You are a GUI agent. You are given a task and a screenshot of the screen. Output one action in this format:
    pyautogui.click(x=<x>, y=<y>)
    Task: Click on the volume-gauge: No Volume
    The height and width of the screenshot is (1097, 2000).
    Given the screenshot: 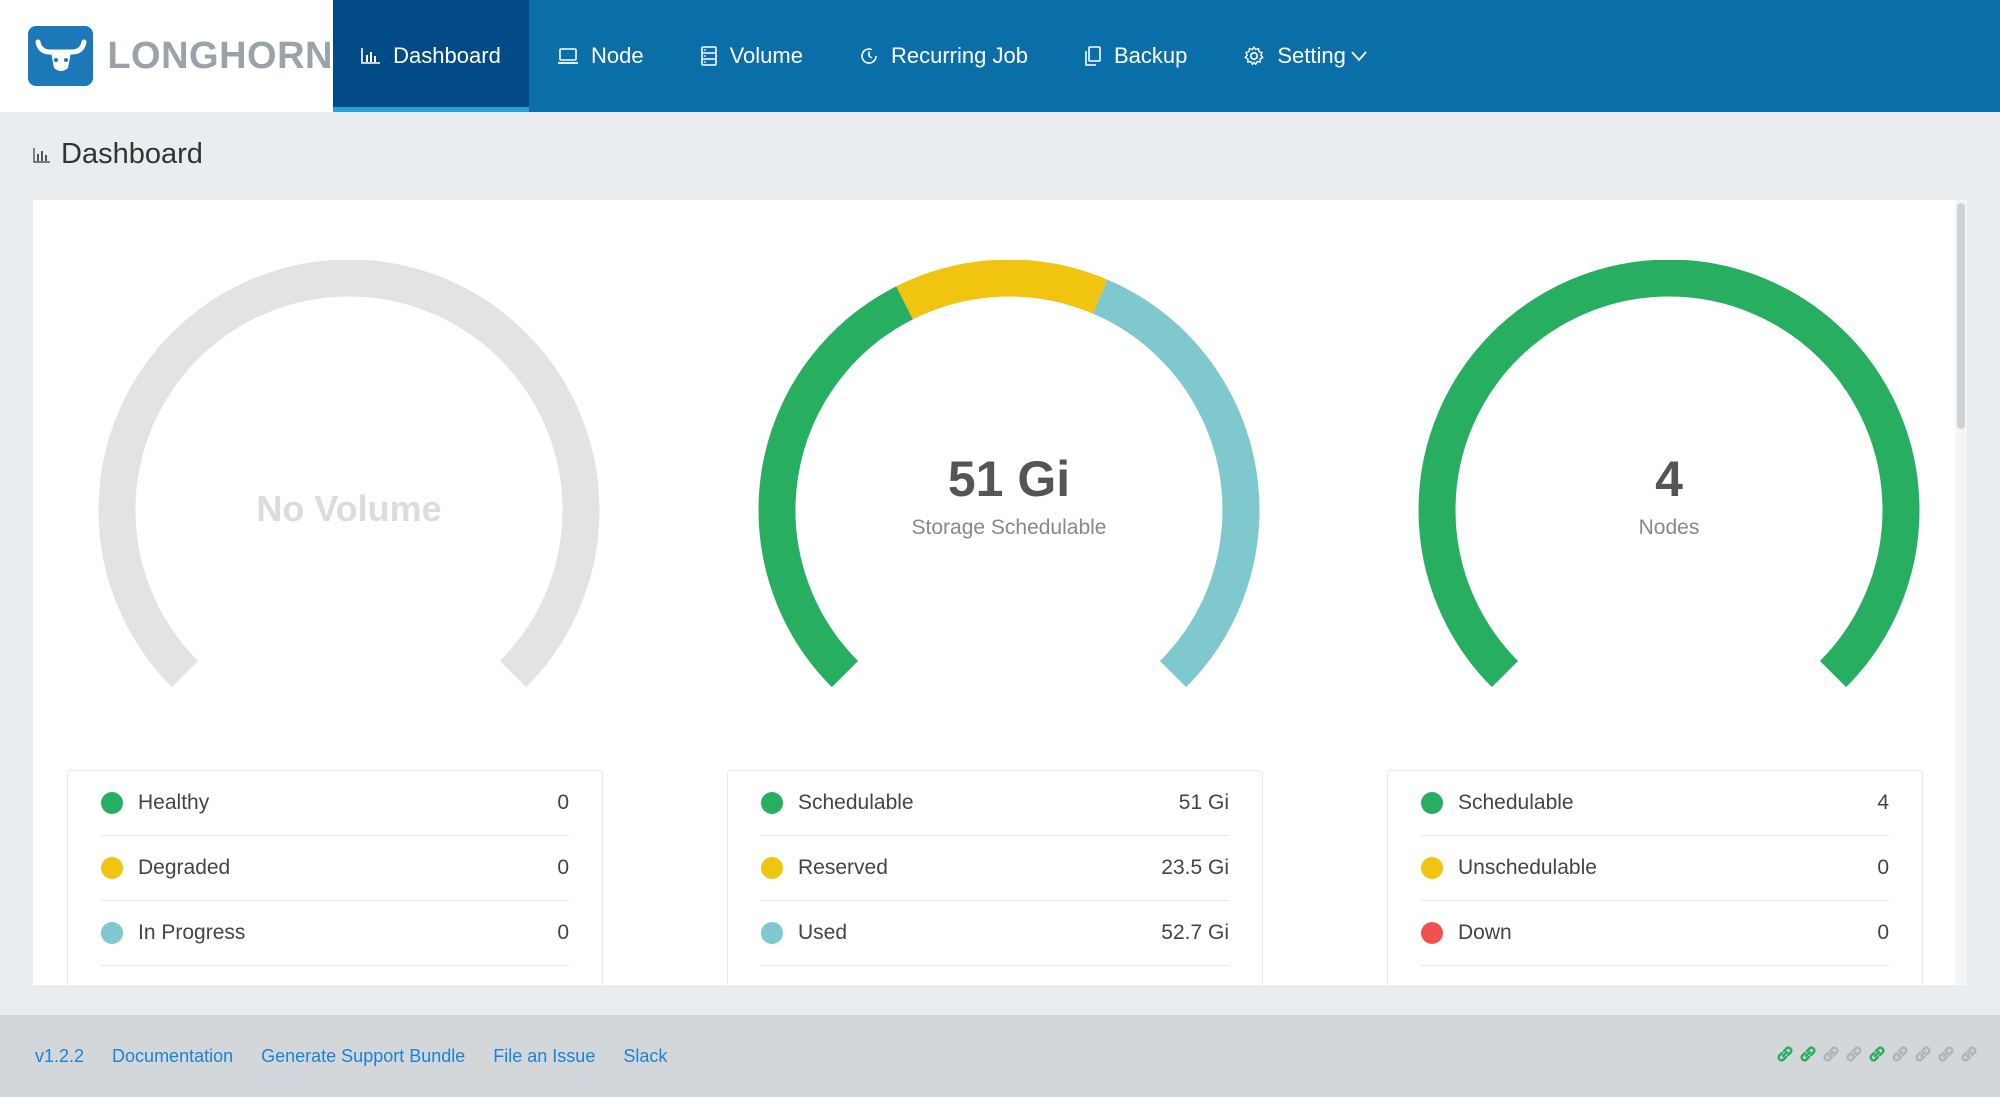 What is the action you would take?
    pyautogui.click(x=349, y=490)
    